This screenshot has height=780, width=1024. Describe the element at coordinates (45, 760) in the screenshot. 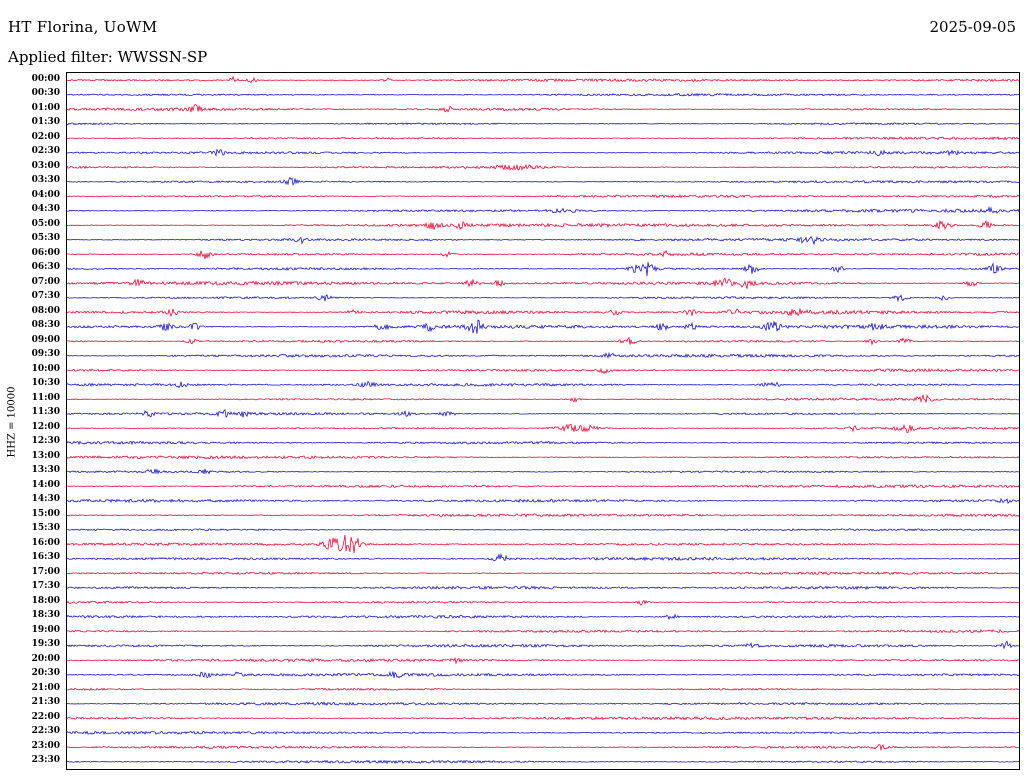

I see `time-label: 23:30` at that location.